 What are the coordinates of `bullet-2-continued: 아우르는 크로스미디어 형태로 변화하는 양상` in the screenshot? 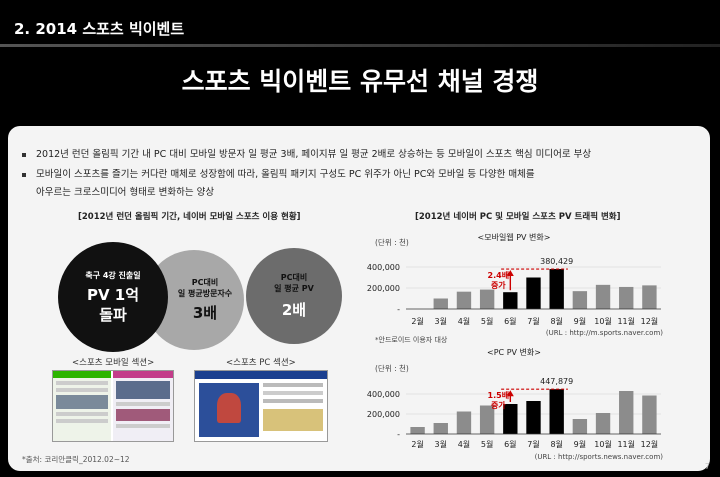 It's located at (125, 192).